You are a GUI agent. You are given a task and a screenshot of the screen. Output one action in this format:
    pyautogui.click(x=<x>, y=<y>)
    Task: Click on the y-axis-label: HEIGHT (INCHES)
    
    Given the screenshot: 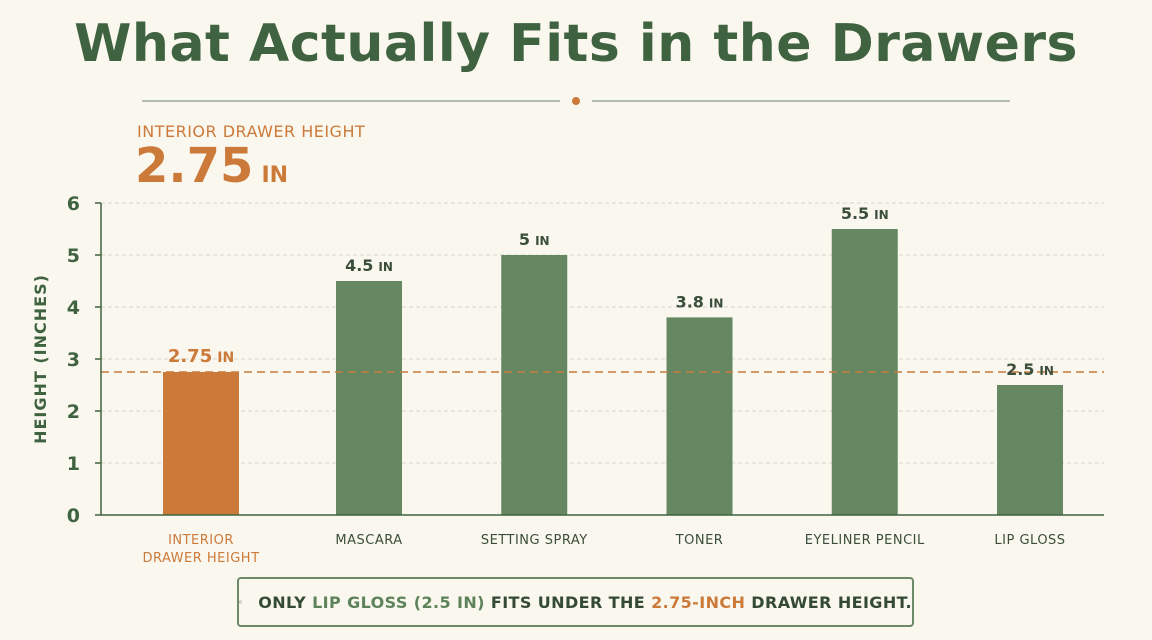 What is the action you would take?
    pyautogui.click(x=40, y=359)
    